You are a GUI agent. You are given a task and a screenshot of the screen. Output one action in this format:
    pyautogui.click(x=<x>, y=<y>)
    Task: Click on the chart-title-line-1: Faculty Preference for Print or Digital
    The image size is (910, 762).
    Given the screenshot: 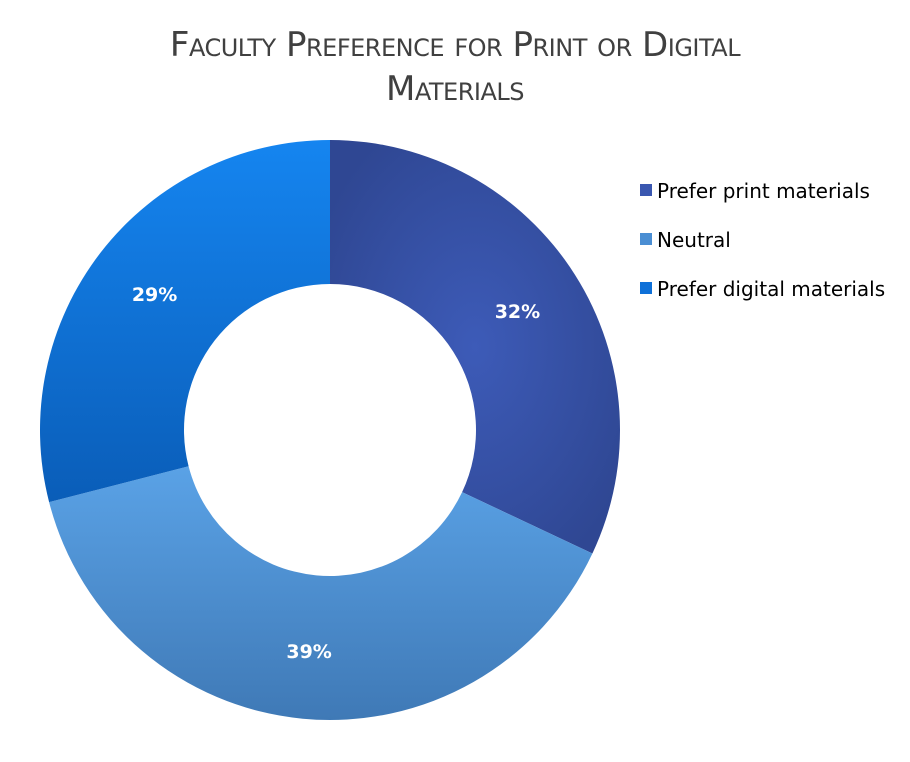 What is the action you would take?
    pyautogui.click(x=455, y=45)
    